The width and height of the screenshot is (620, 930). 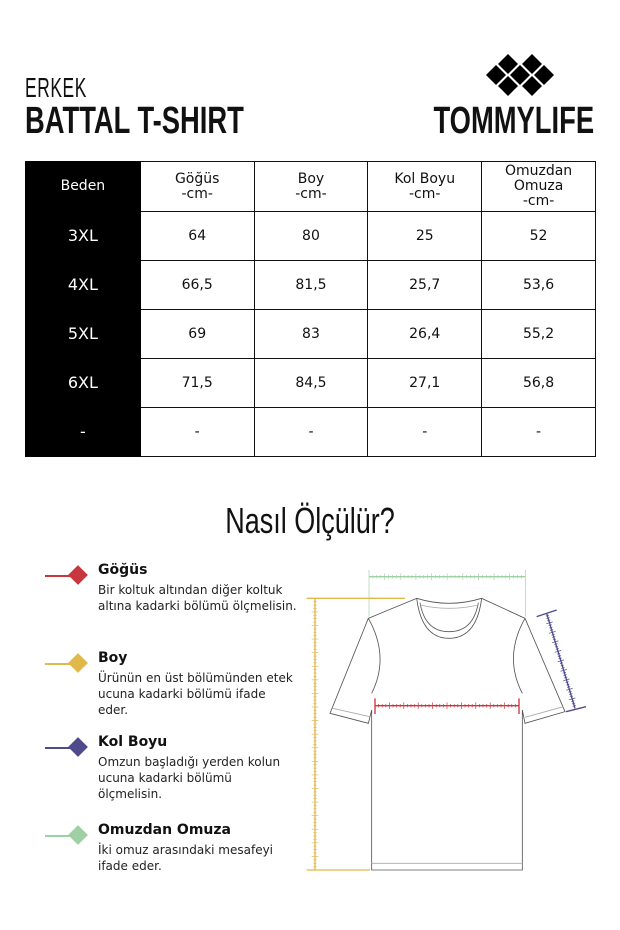 I want to click on header-beden: Beden, so click(x=83, y=186).